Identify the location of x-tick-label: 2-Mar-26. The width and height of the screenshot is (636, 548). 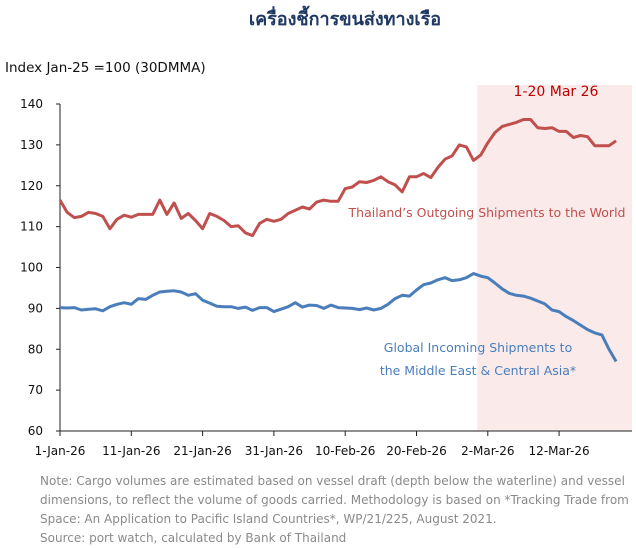
(487, 451).